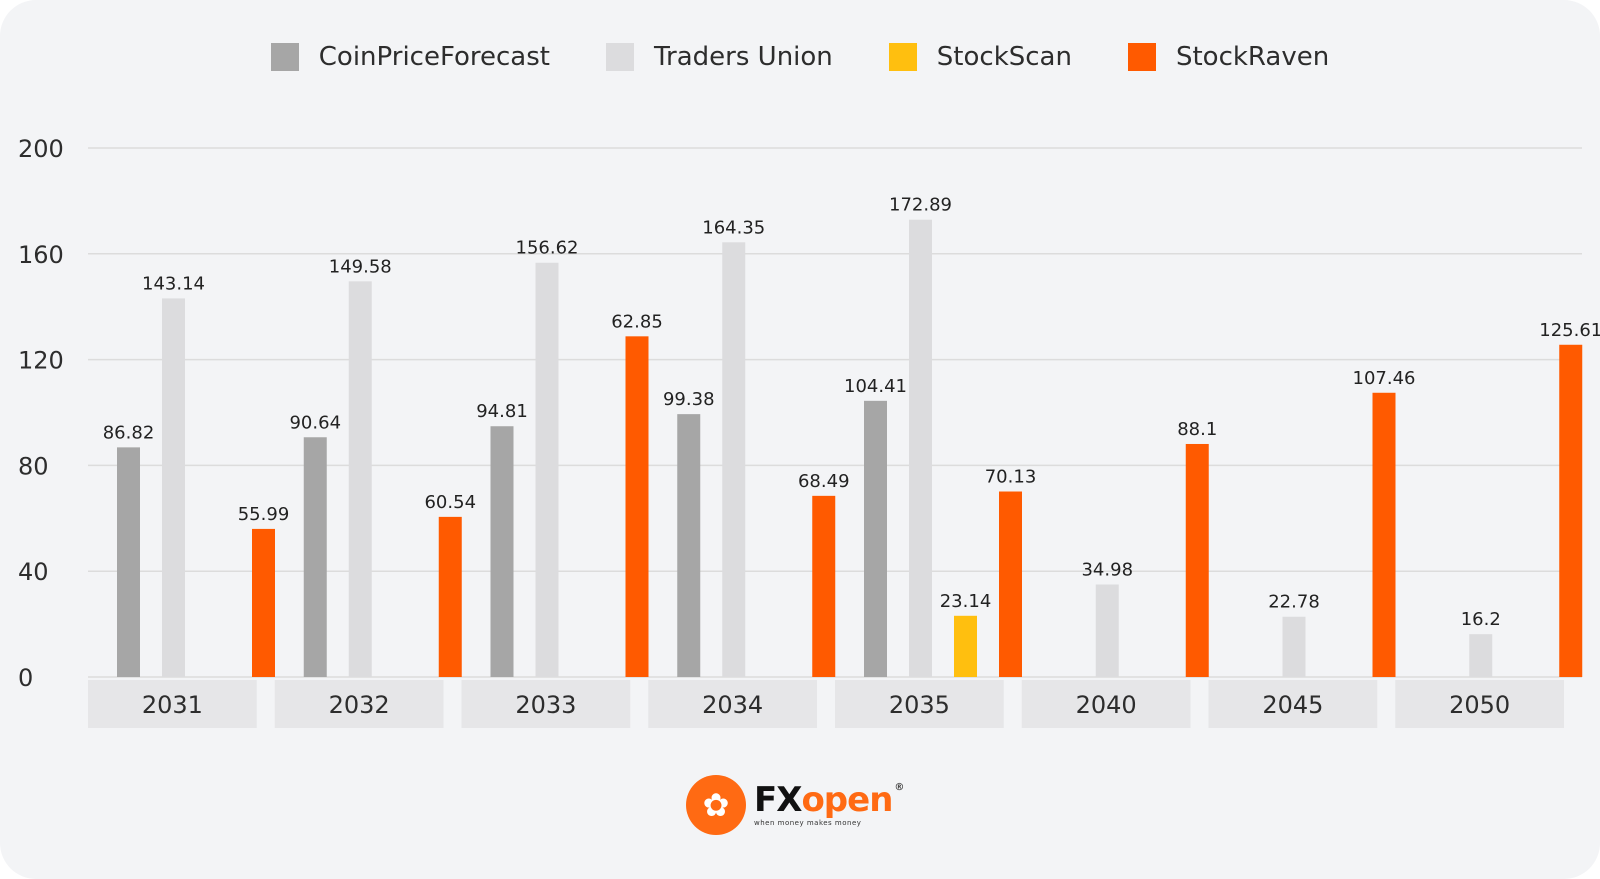 The height and width of the screenshot is (879, 1600). I want to click on data-label: 149.58, so click(360, 266).